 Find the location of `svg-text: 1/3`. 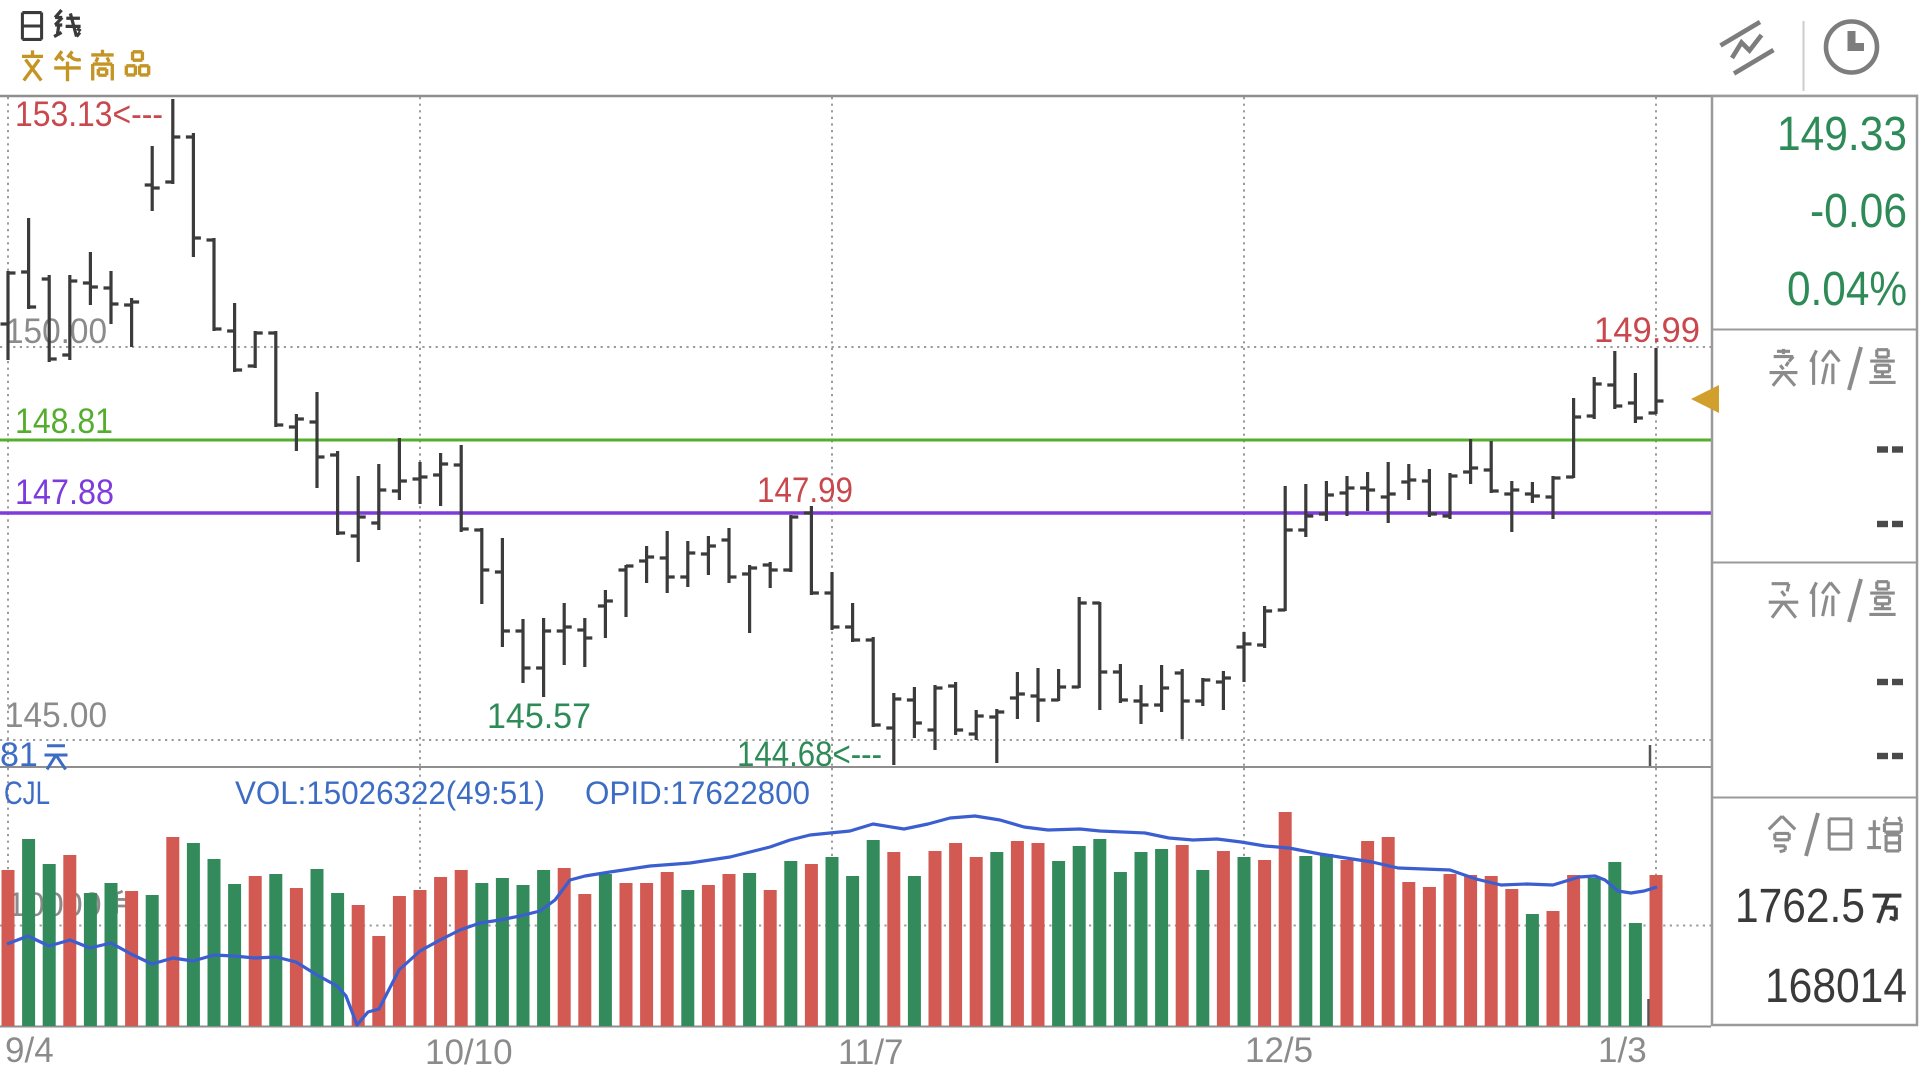

svg-text: 1/3 is located at coordinates (1622, 1050).